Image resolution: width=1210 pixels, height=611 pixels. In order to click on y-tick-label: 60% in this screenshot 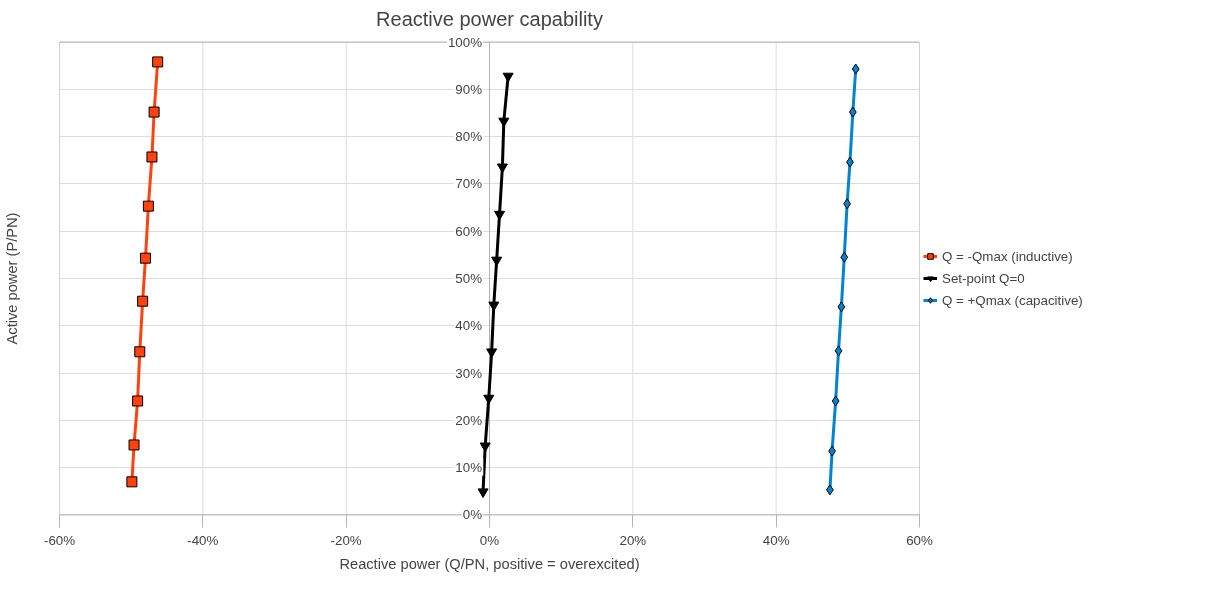, I will do `click(468, 231)`.